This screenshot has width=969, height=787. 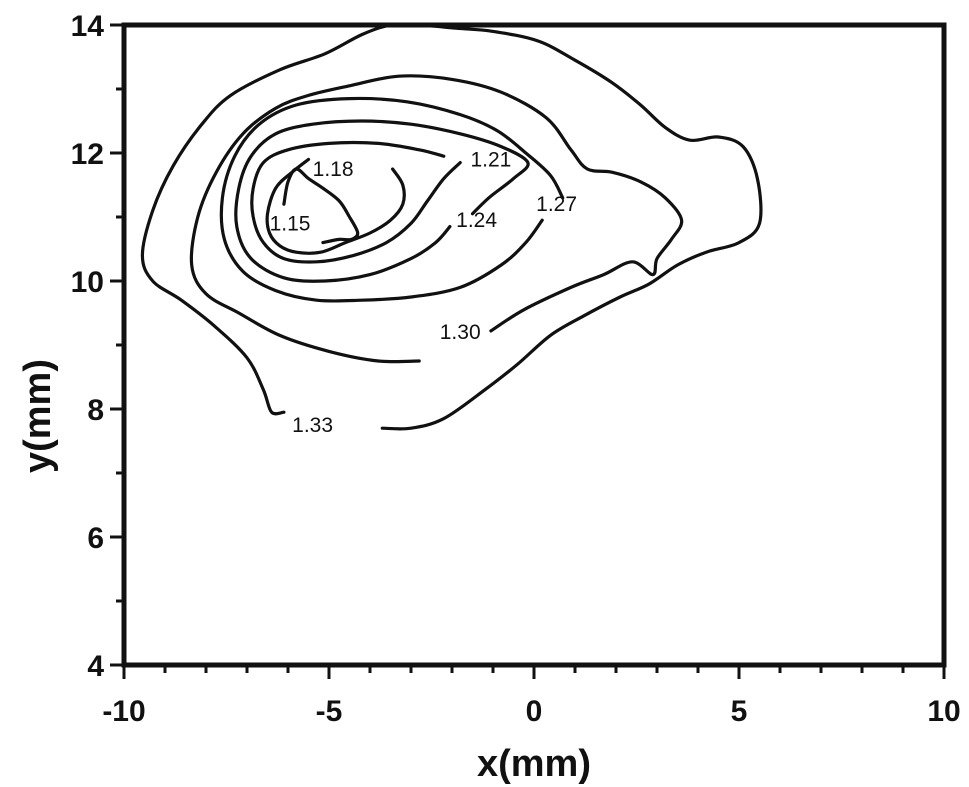 I want to click on contour-label-1.21: 1.21, so click(x=490, y=159).